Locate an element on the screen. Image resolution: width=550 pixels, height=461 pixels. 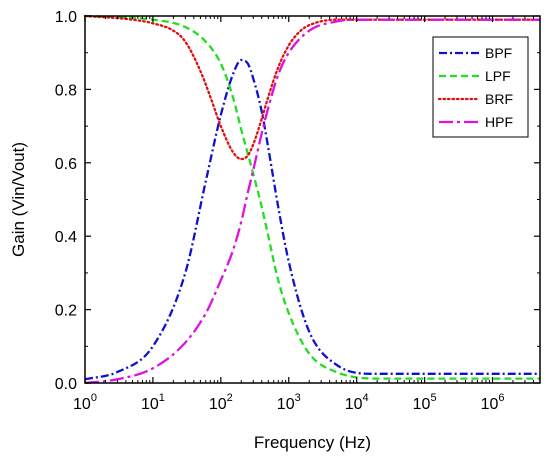
legend-box is located at coordinates (480, 87).